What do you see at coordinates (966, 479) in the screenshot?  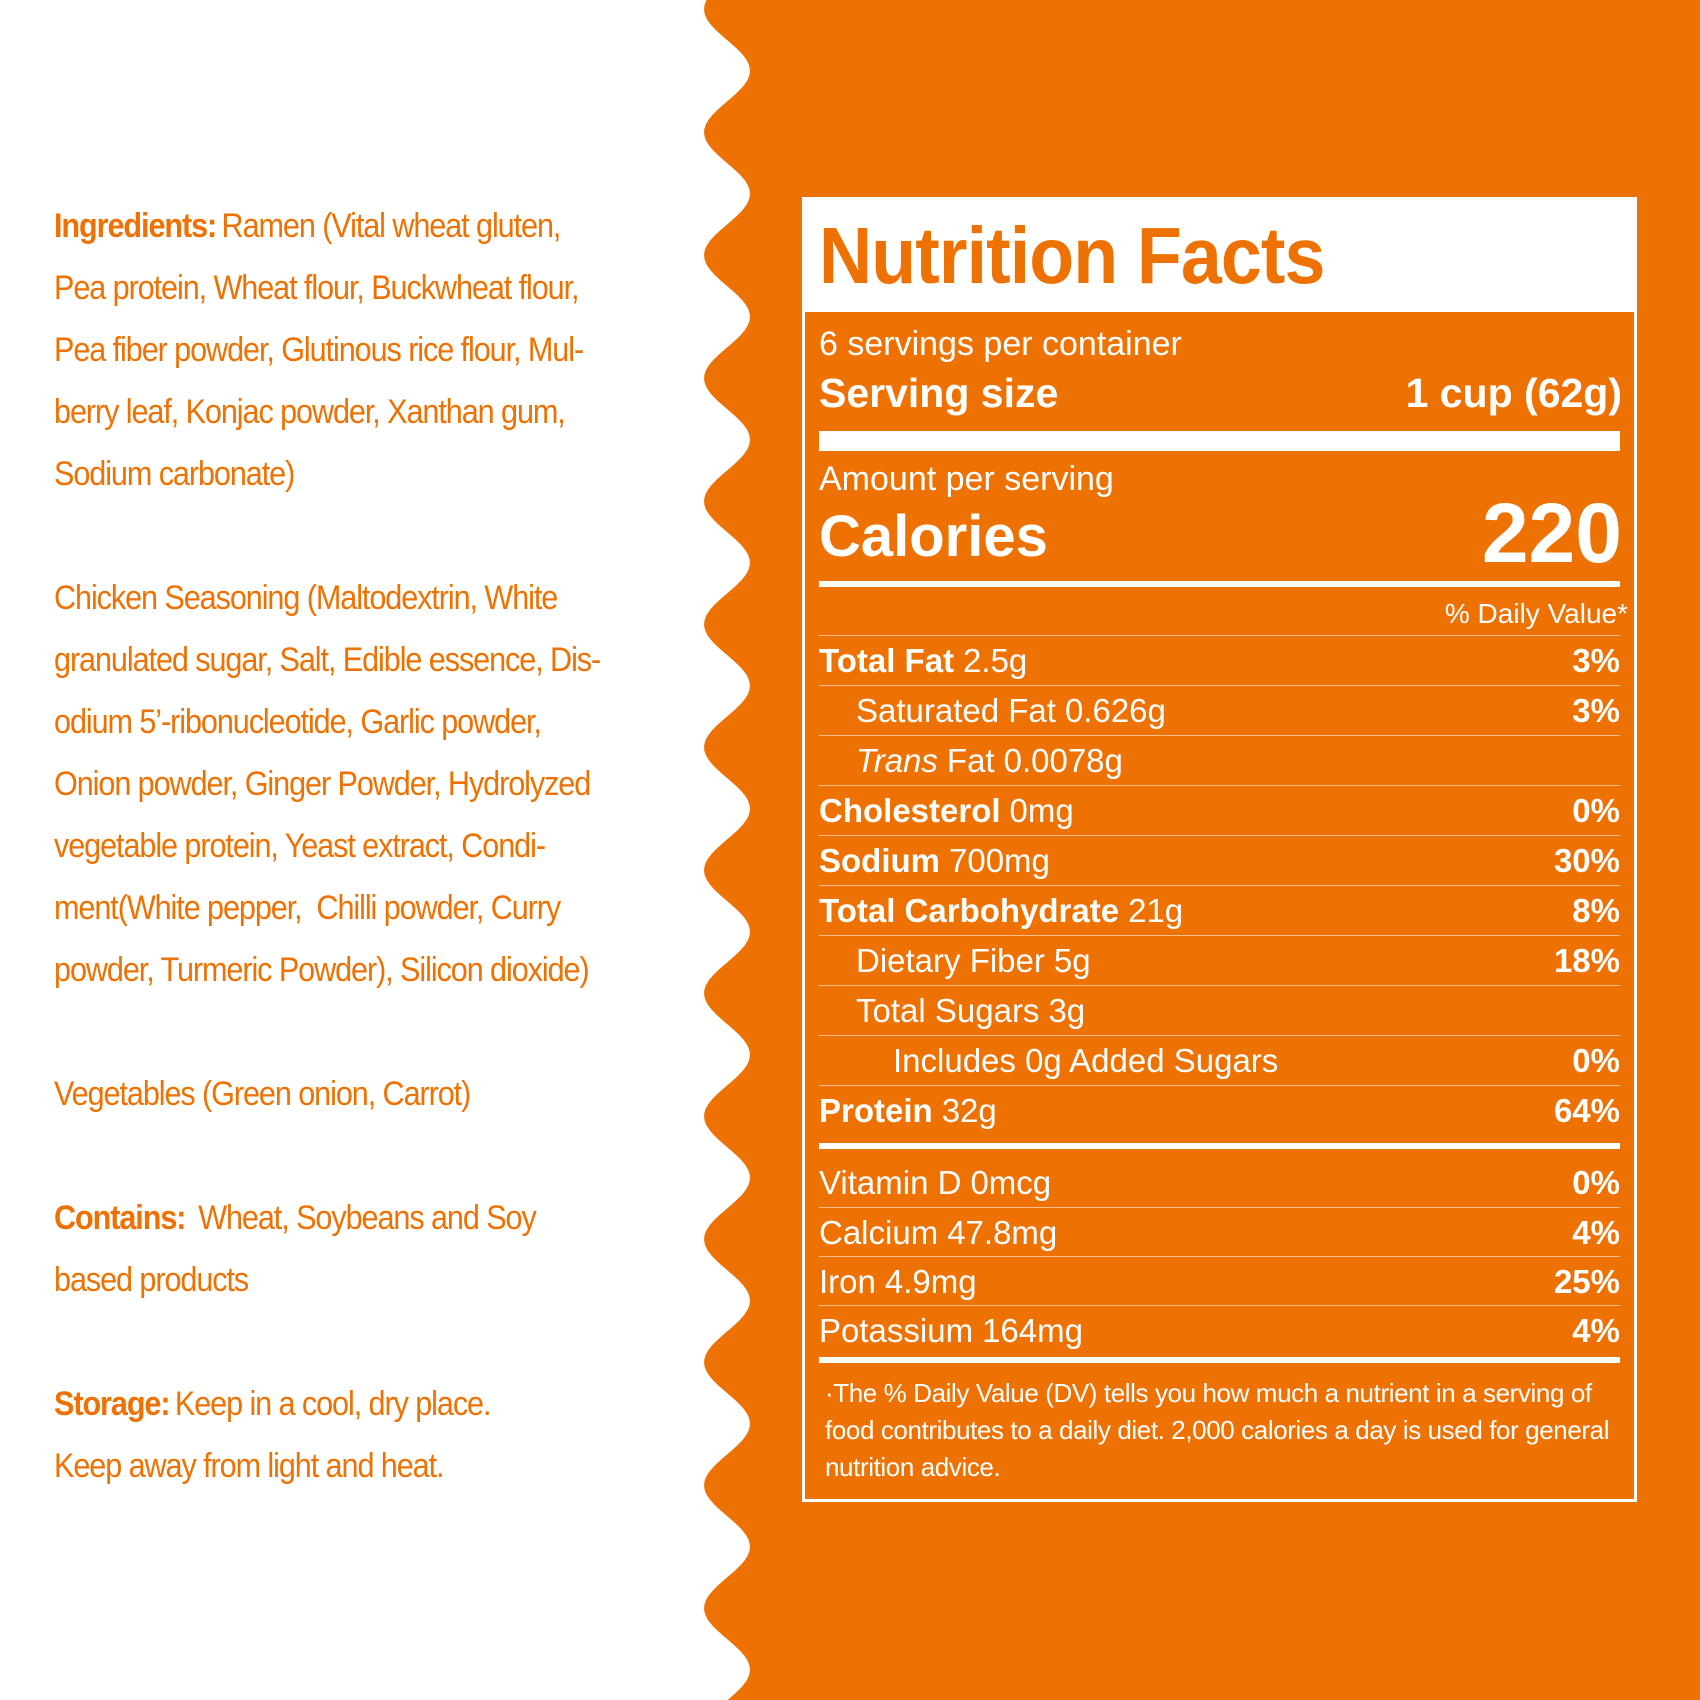 I see `amount-per-serving: Amount per serving` at bounding box center [966, 479].